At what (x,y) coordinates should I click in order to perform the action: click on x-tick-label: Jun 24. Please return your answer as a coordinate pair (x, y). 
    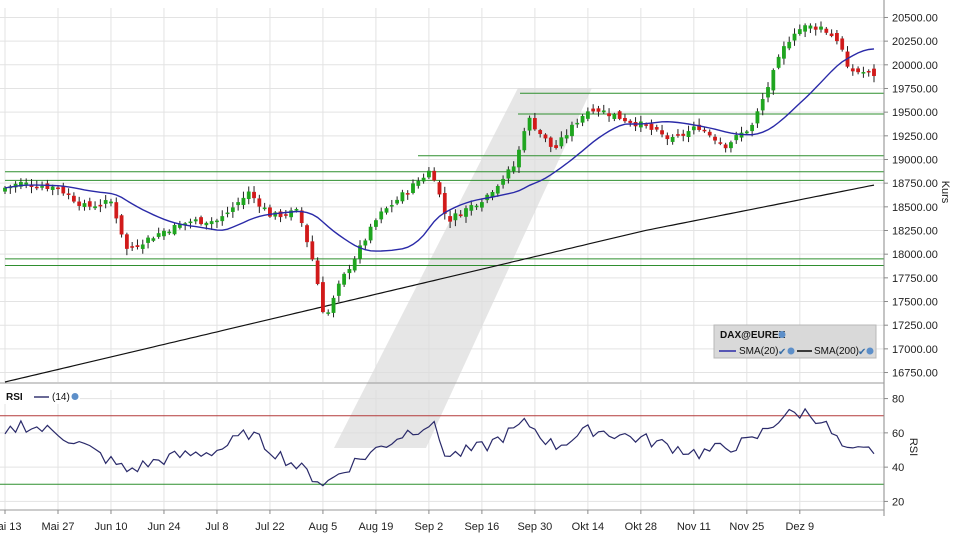
    Looking at the image, I should click on (163, 527).